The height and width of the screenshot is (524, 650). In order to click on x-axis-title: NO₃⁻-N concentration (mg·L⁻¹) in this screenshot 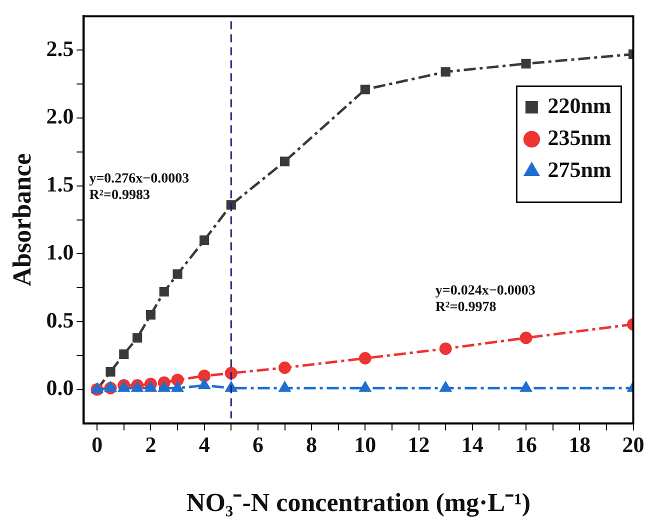, I will do `click(358, 503)`.